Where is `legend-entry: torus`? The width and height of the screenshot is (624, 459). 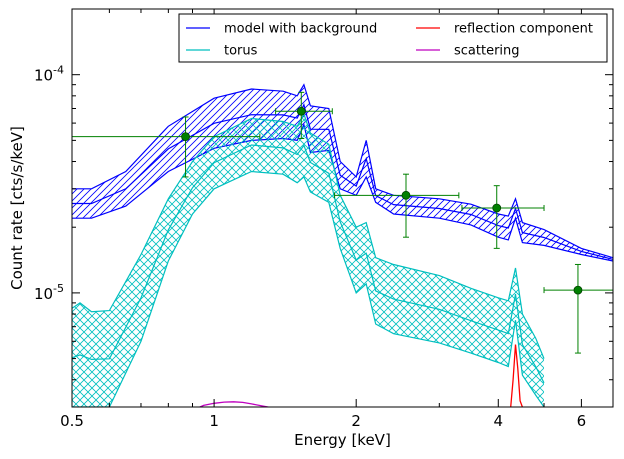 legend-entry: torus is located at coordinates (222, 51).